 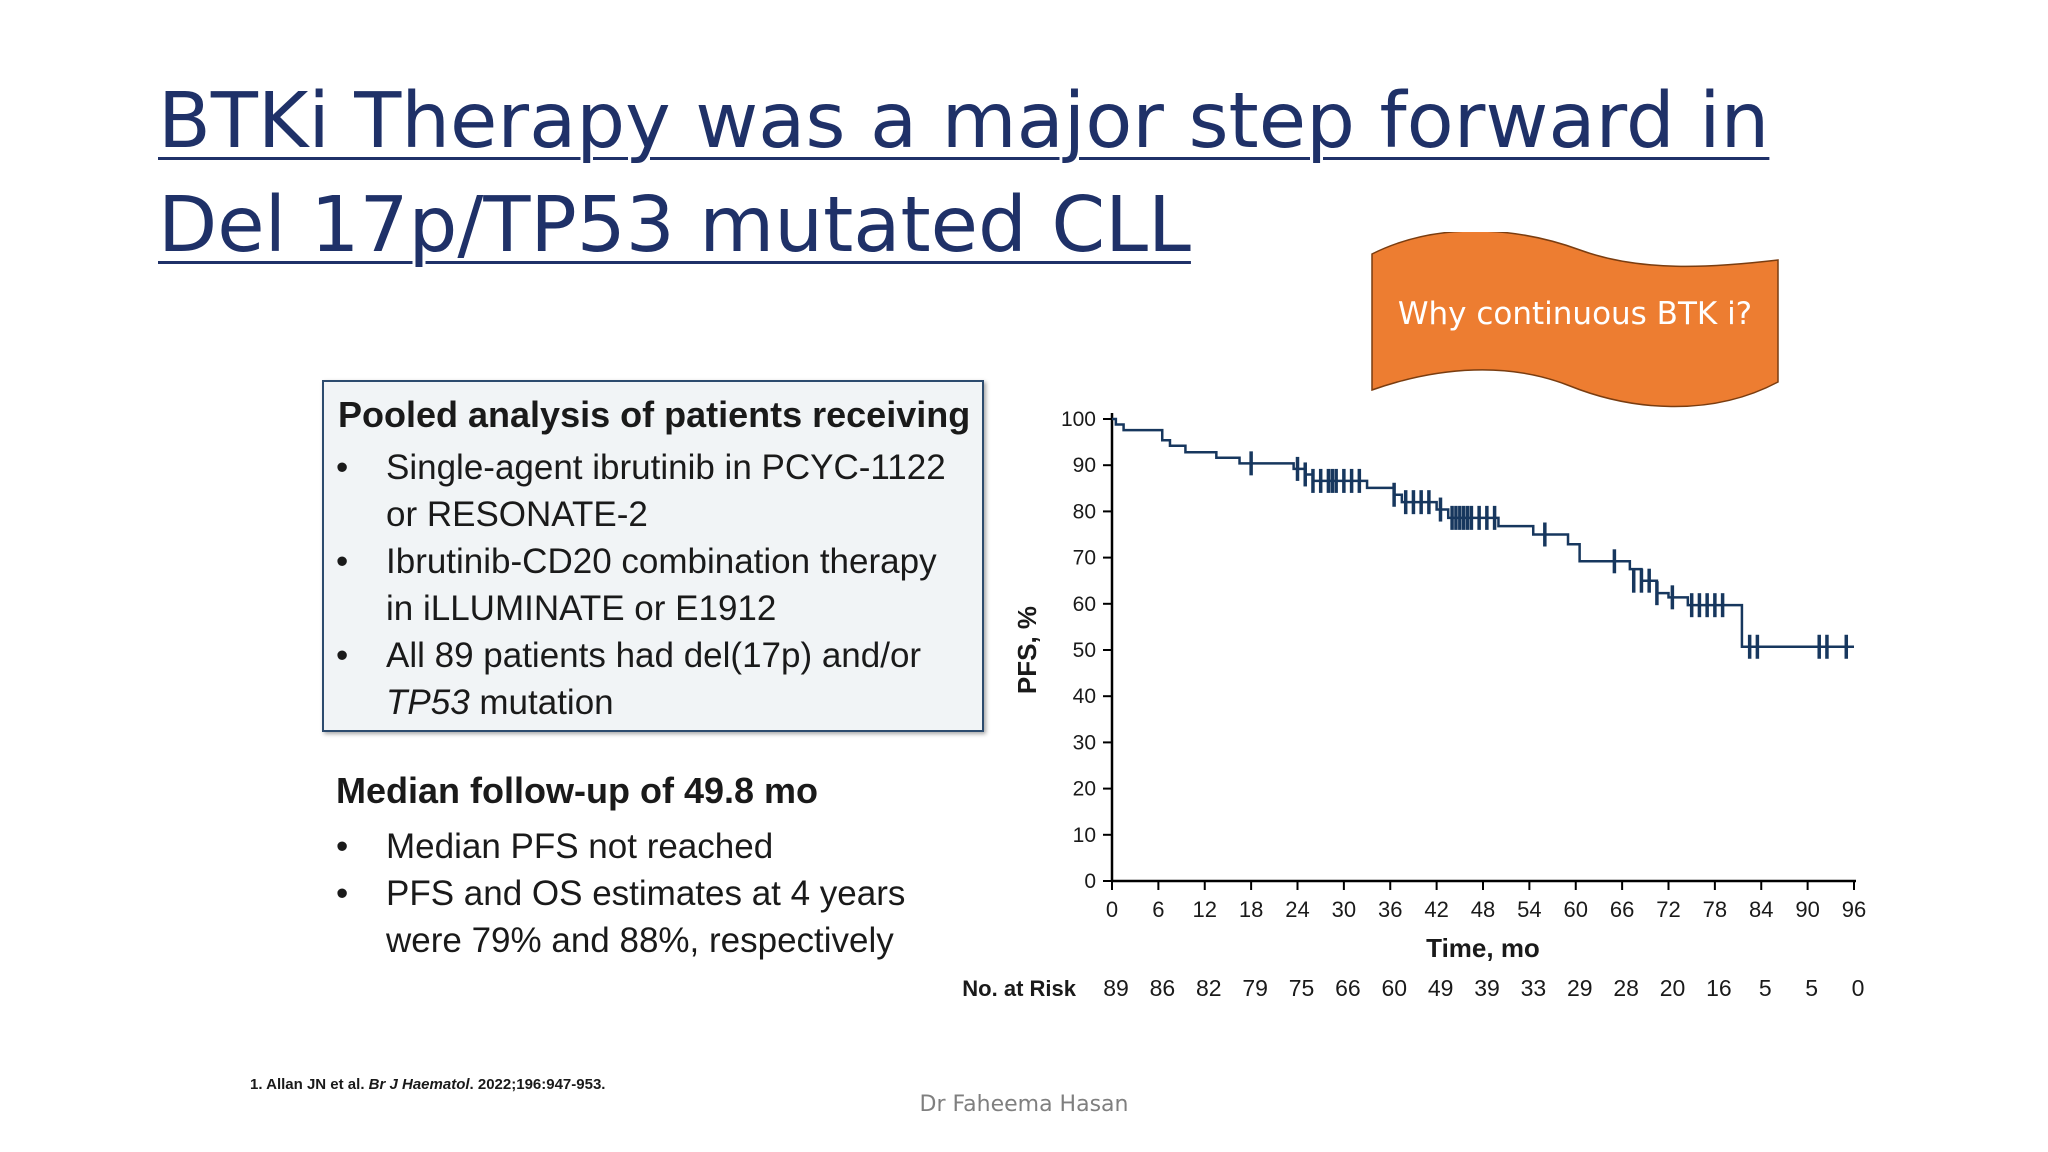 What do you see at coordinates (666, 467) in the screenshot?
I see `list-item-text: Single-agent ibrutinib in PCYC-1122` at bounding box center [666, 467].